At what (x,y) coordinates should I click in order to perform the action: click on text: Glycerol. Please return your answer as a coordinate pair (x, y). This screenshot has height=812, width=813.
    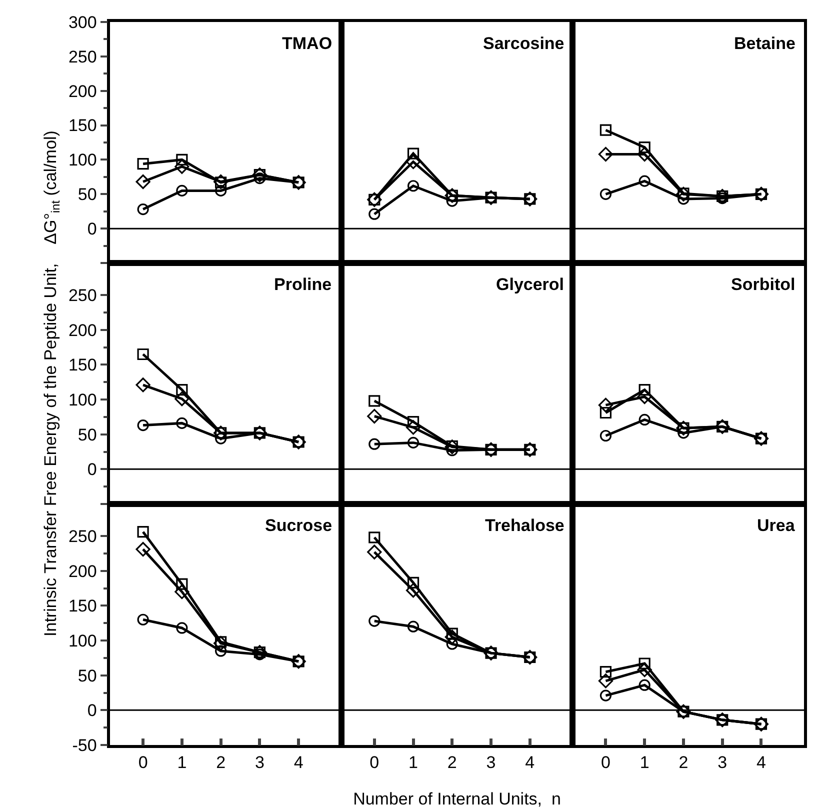
    Looking at the image, I should click on (530, 284).